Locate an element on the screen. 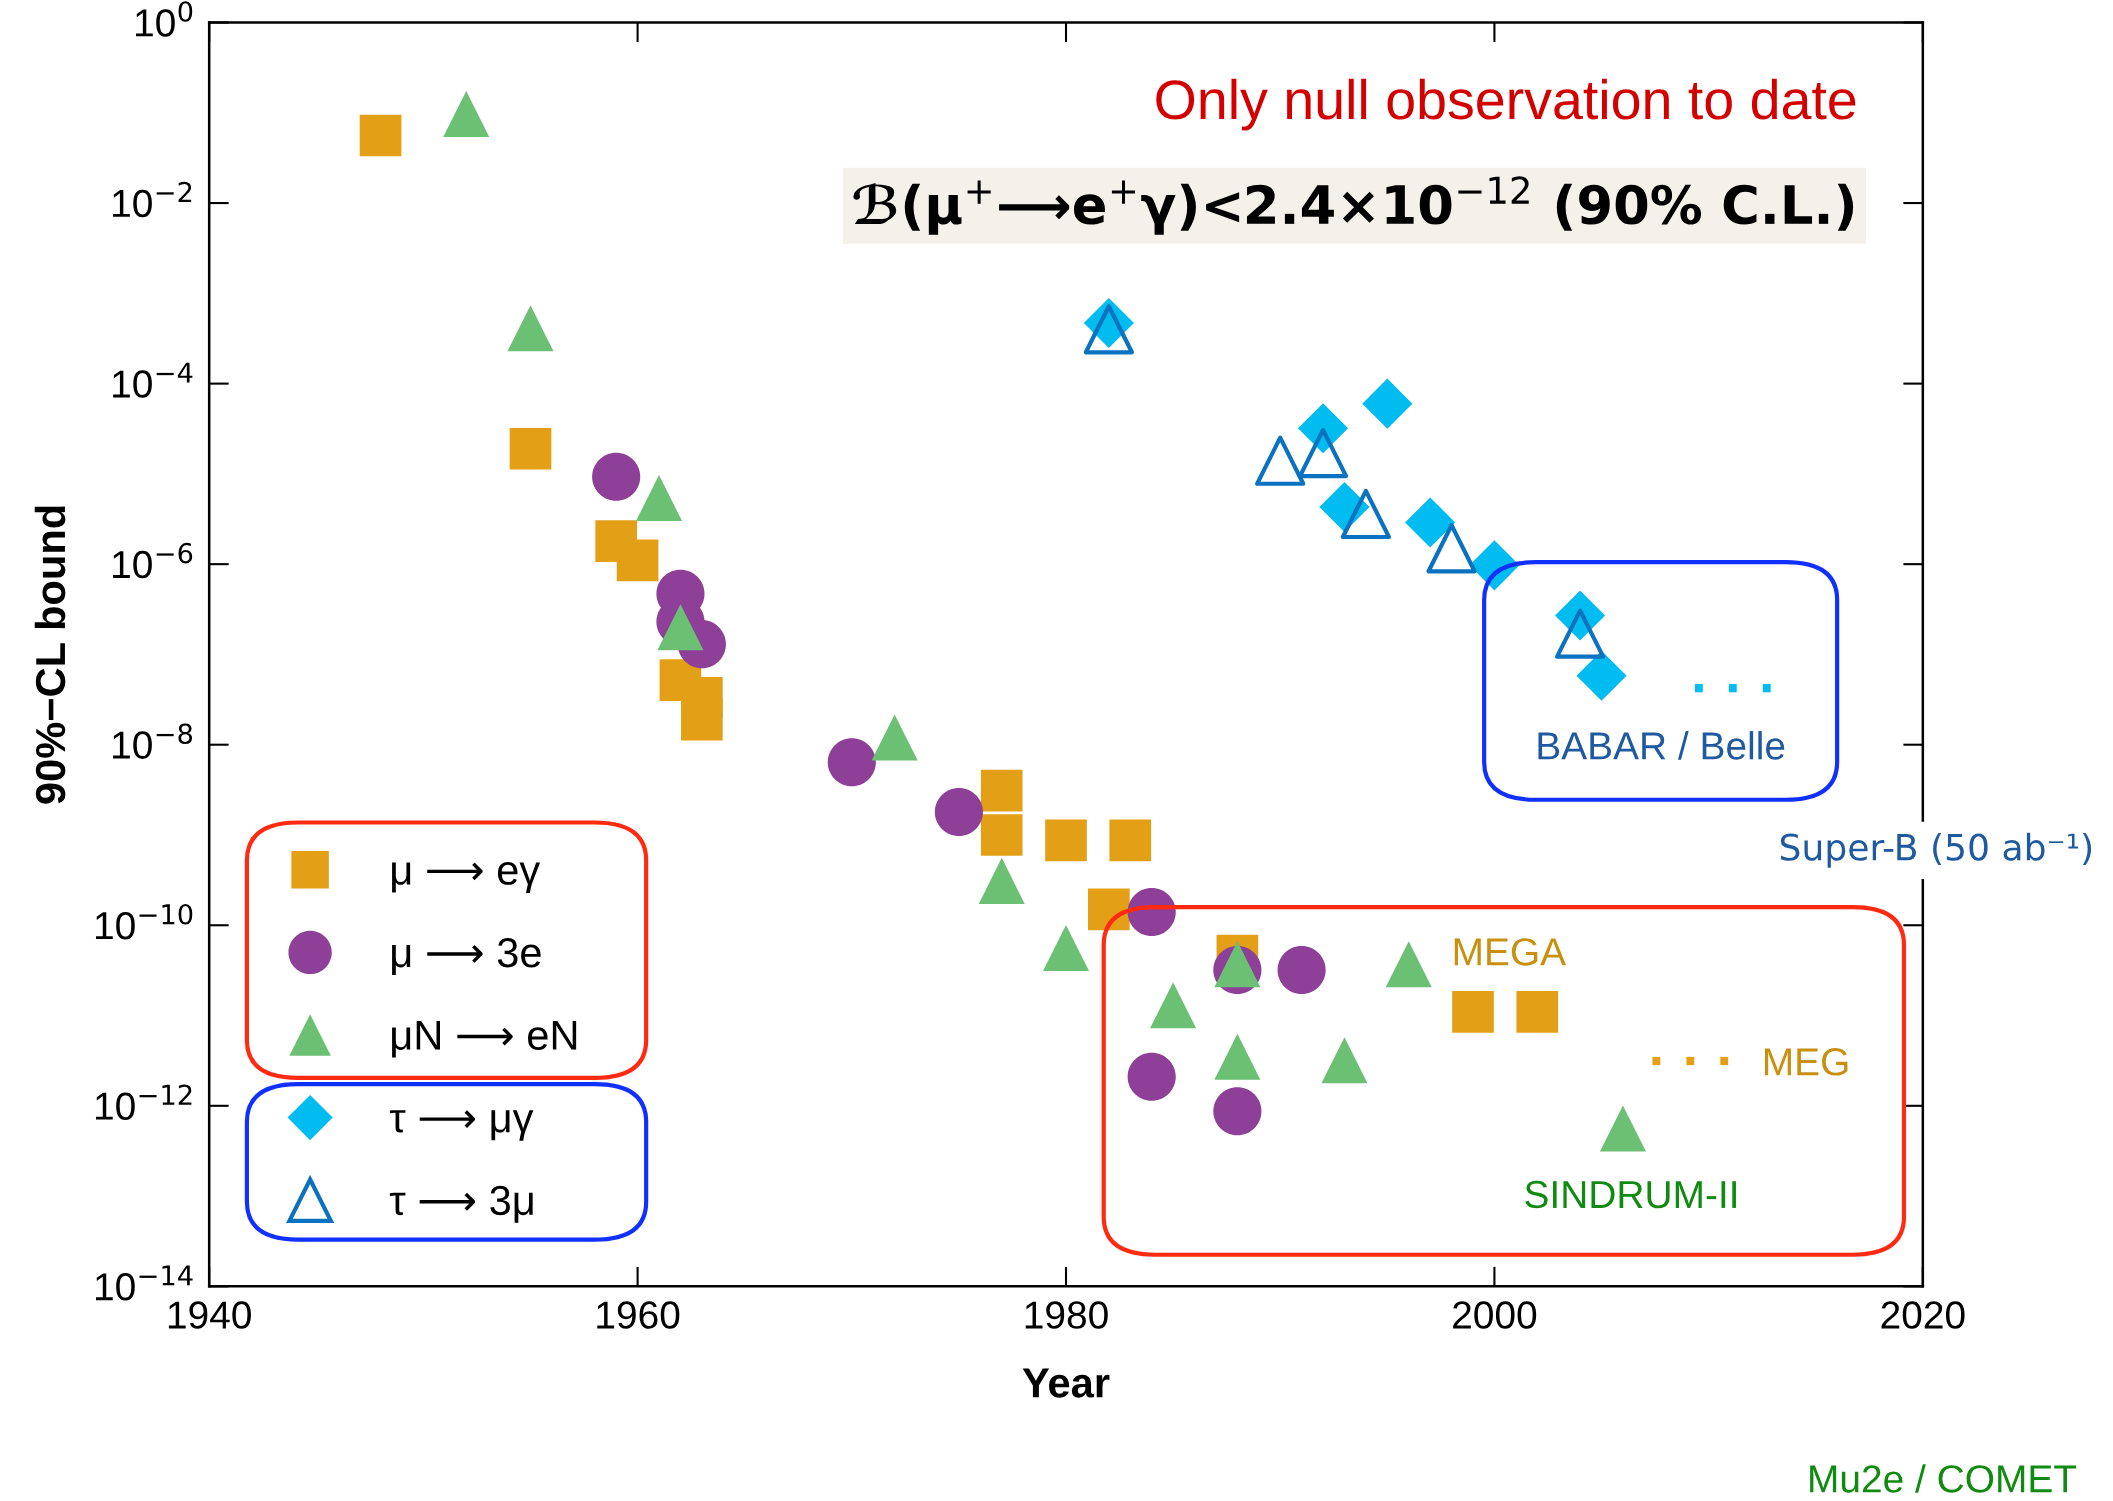 This screenshot has height=1501, width=2113. annotation: Only null observation to date is located at coordinates (1506, 104).